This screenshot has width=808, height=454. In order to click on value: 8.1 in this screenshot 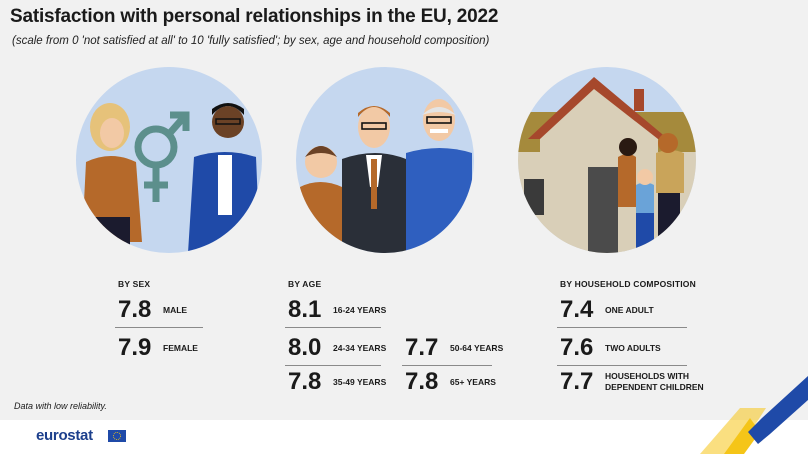, I will do `click(305, 309)`.